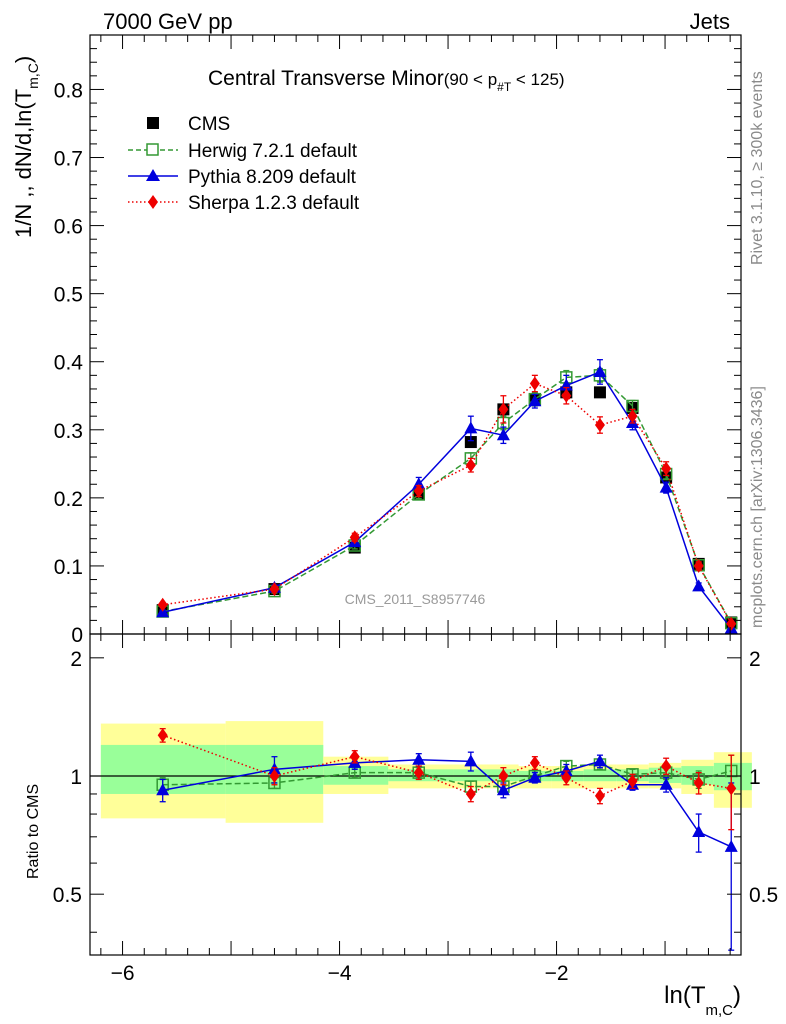 The image size is (786, 1024). What do you see at coordinates (273, 151) in the screenshot?
I see `legend-label-herwig: Herwig 7.2.1 default` at bounding box center [273, 151].